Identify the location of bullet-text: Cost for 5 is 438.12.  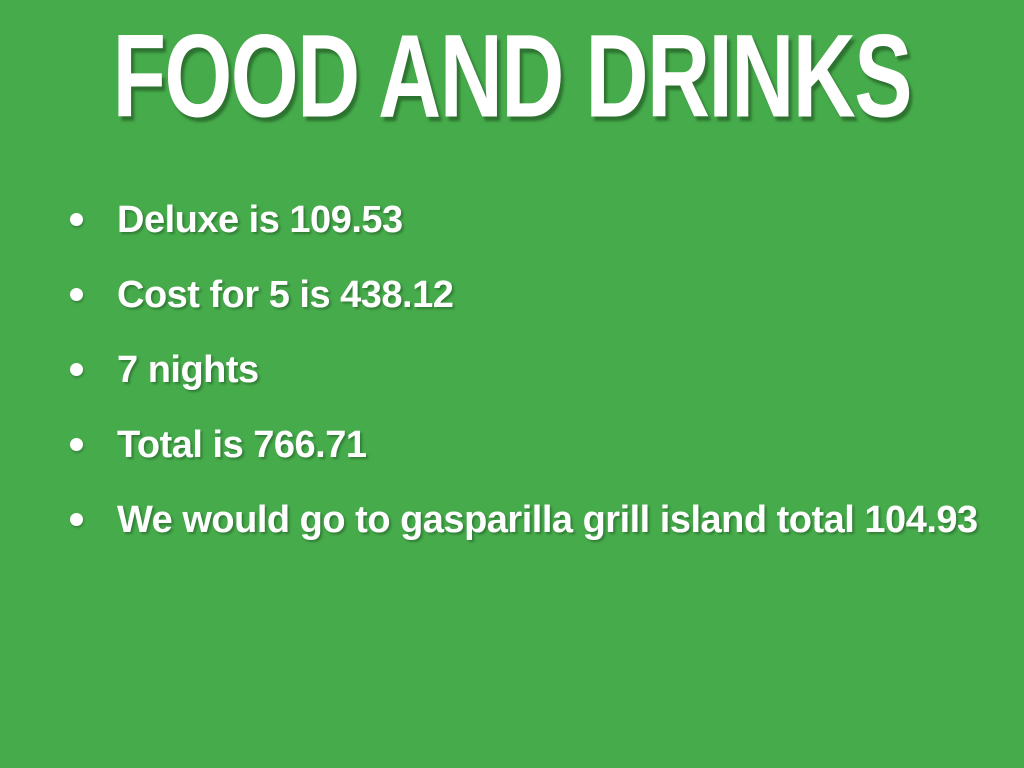
(285, 294).